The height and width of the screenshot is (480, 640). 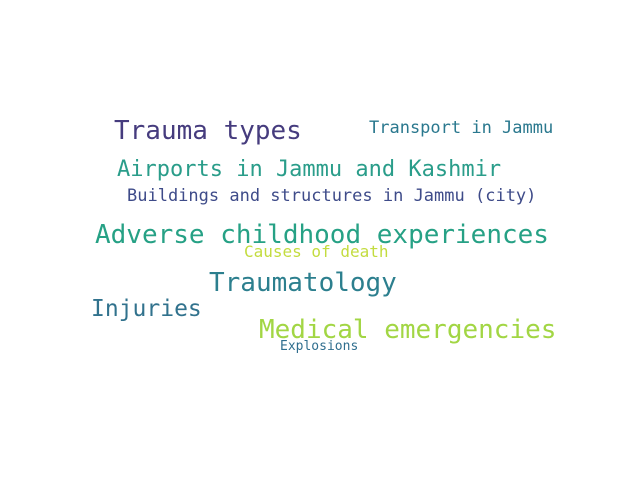 I want to click on word-causes-of-death: Causes of death, so click(x=316, y=251).